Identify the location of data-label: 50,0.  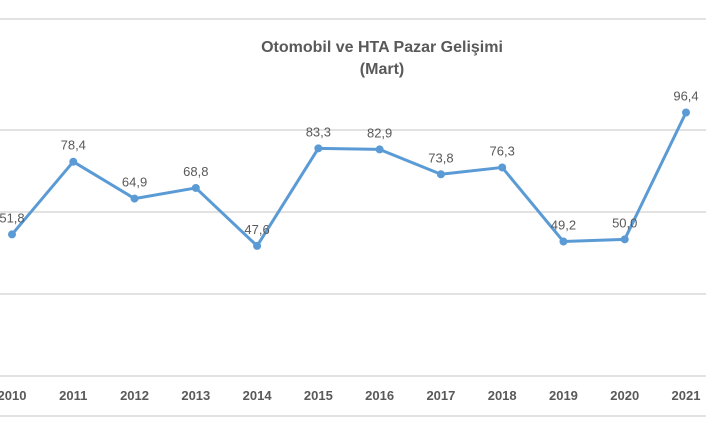
(624, 222).